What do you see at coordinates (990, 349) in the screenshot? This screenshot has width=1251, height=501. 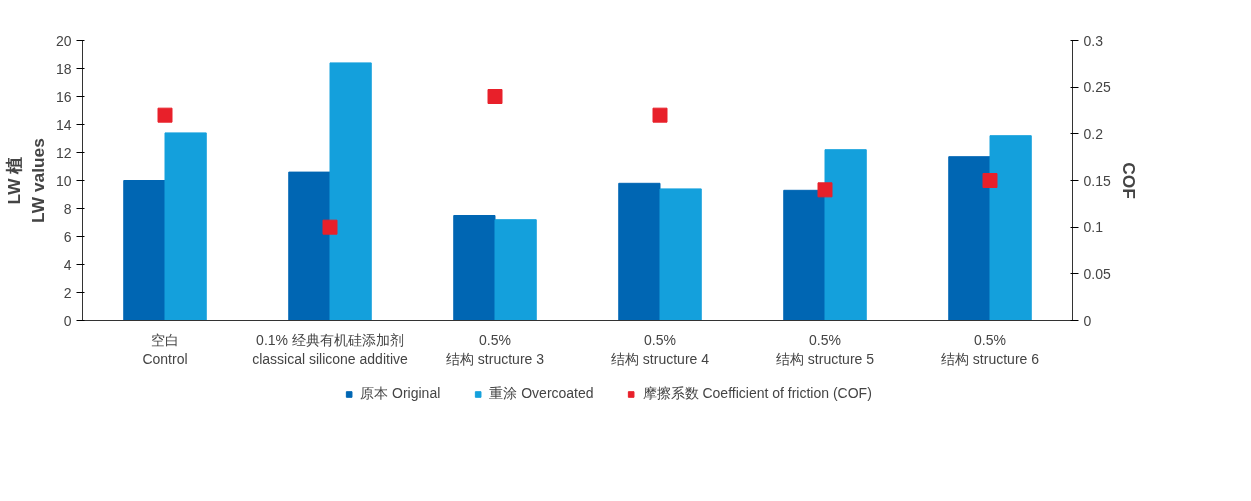 I see `x-tick-label: 0.5% 结构 structure 6` at bounding box center [990, 349].